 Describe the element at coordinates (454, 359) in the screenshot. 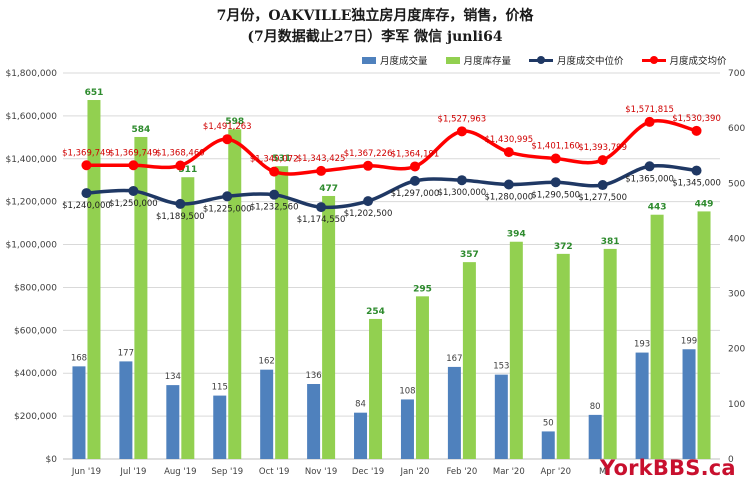

I see `bar-sales-label: 167` at that location.